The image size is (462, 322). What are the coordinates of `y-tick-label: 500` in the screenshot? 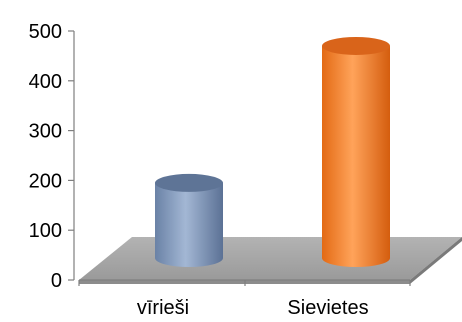 It's located at (45, 32).